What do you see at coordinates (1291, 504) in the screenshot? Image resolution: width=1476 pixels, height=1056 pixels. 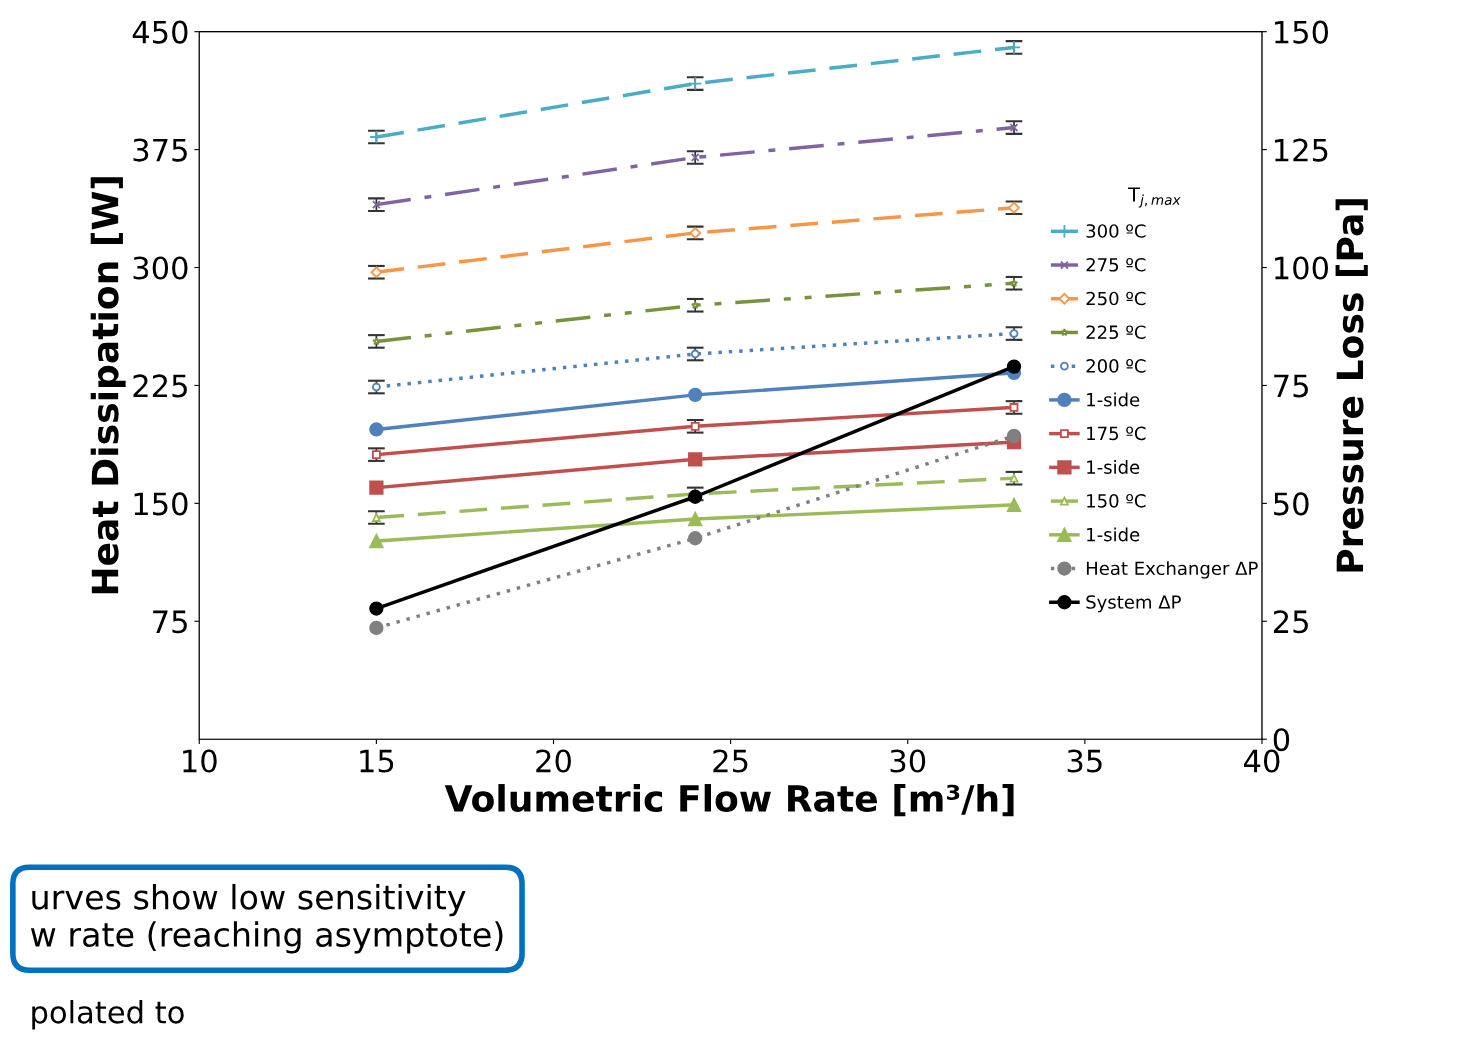 I see `y2-tick-label: 50` at bounding box center [1291, 504].